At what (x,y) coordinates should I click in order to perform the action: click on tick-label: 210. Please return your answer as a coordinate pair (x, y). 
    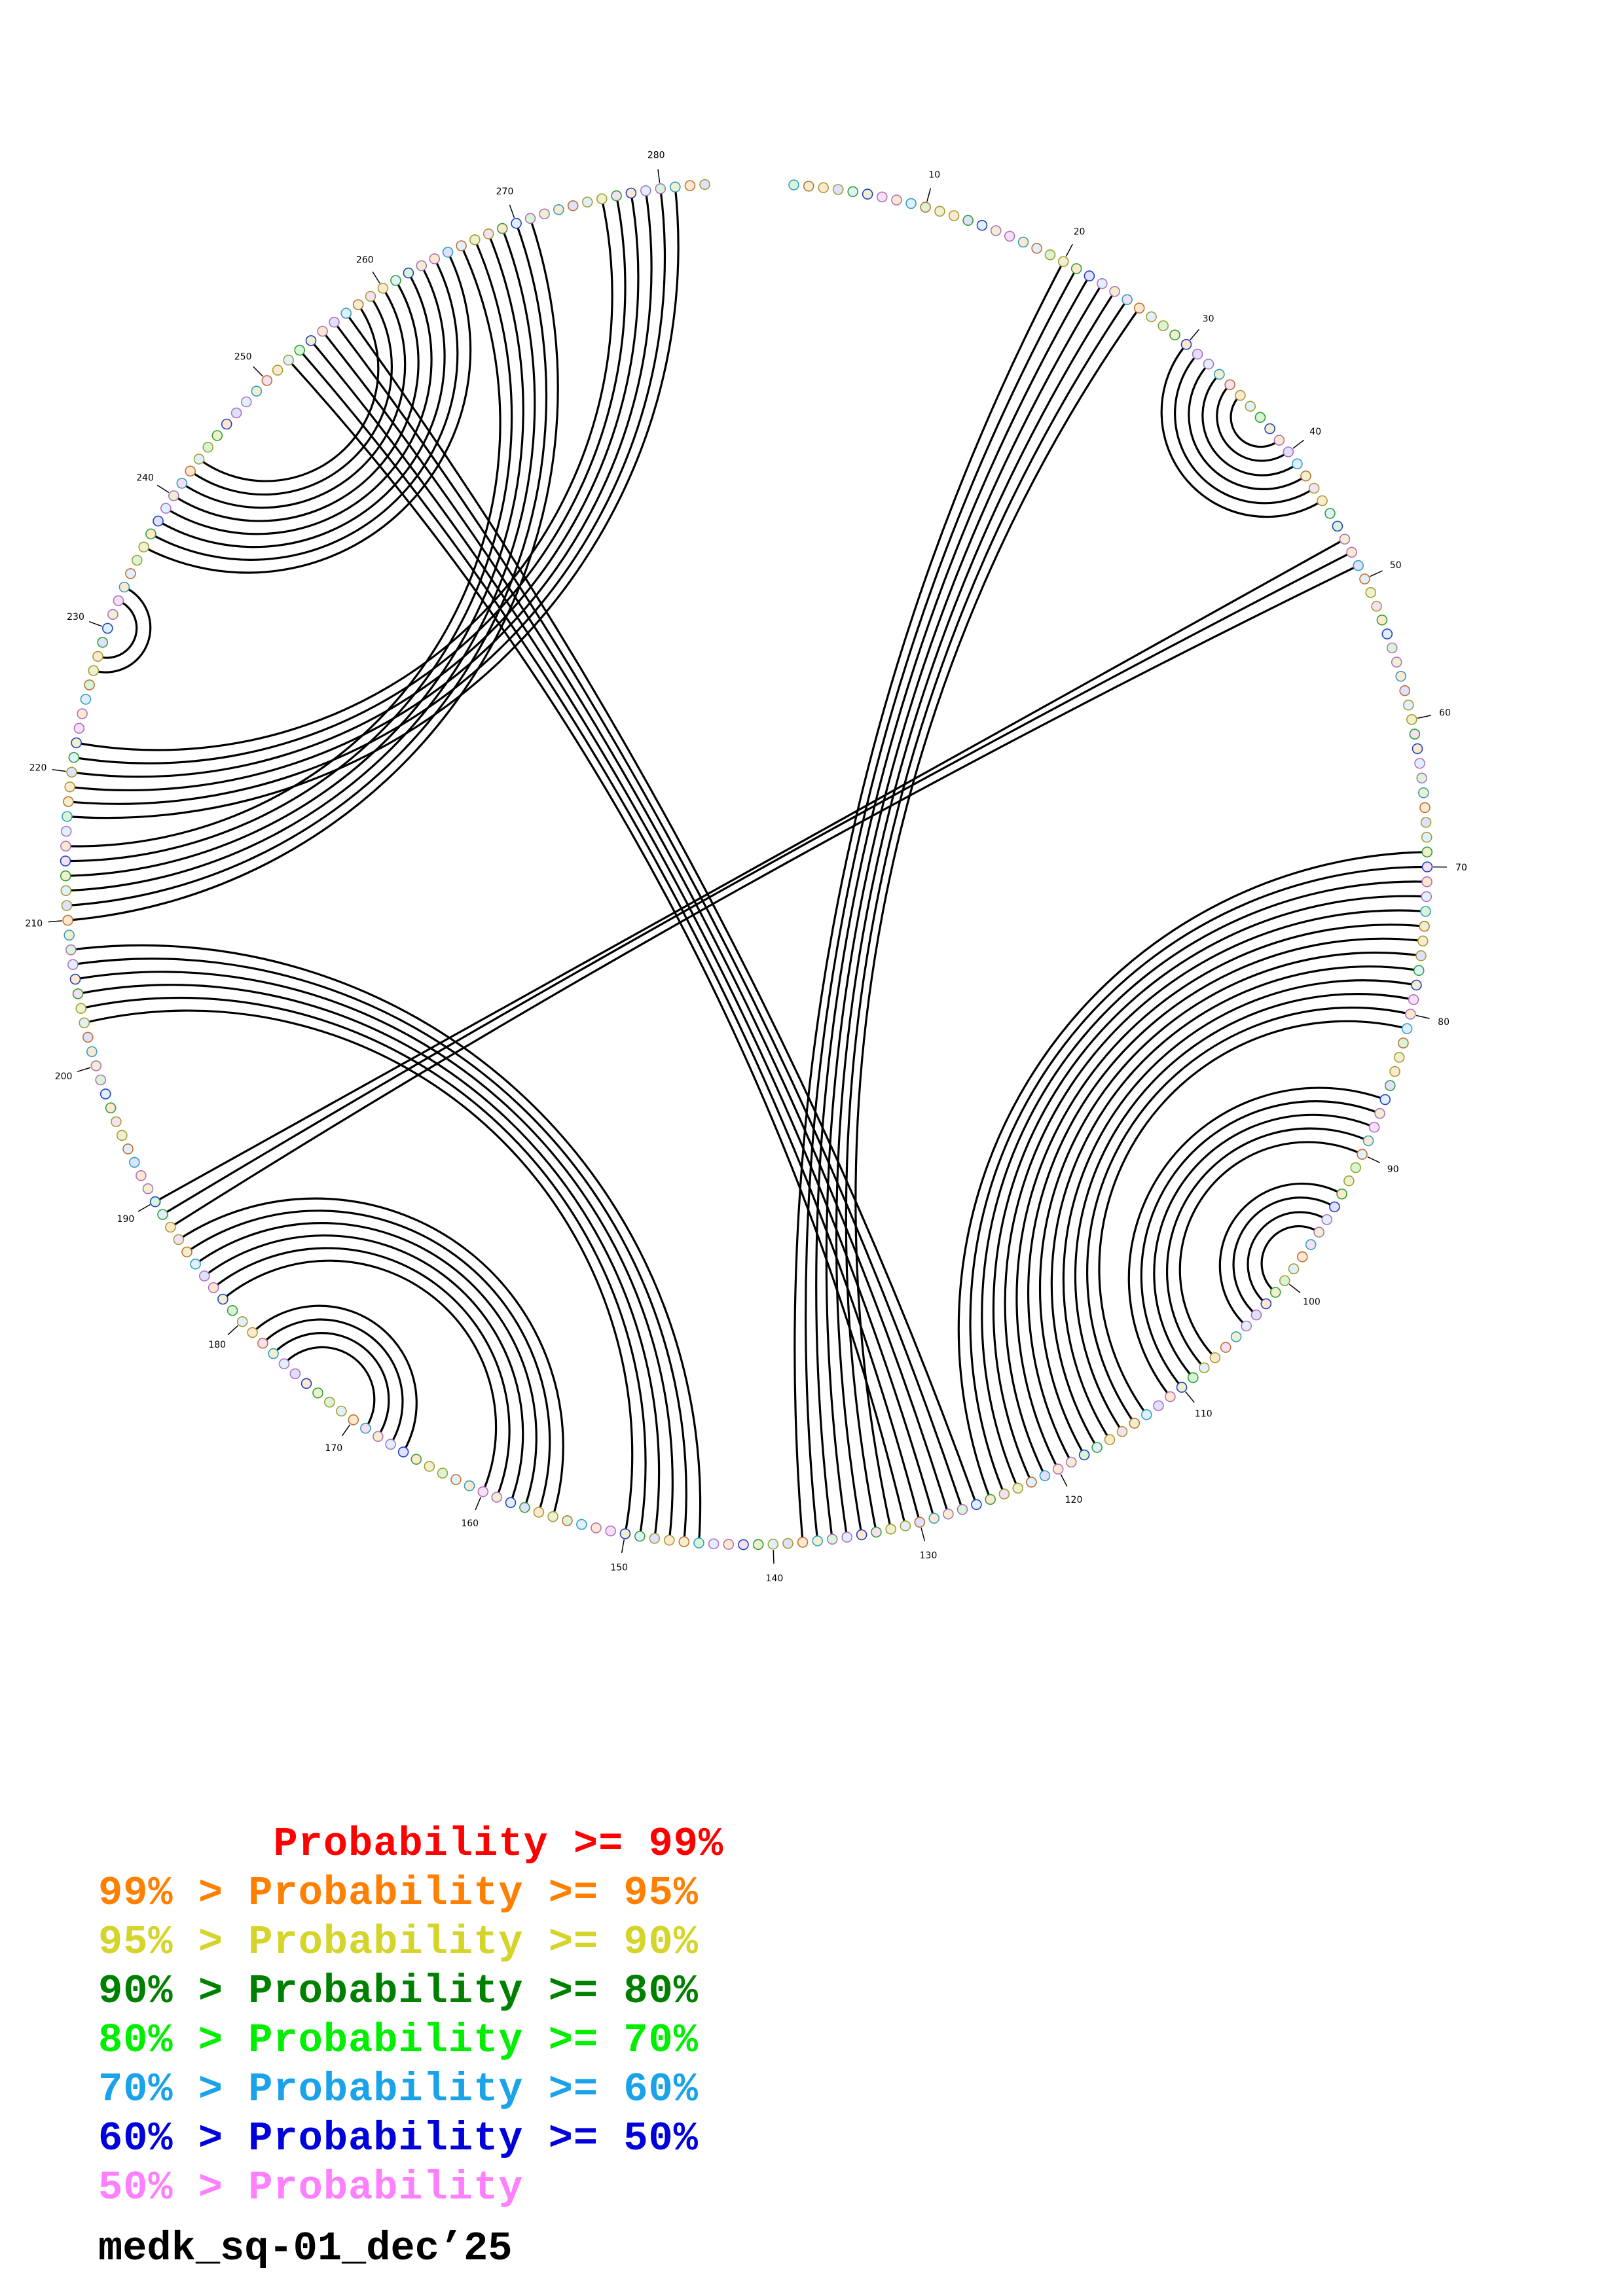
    Looking at the image, I should click on (34, 923).